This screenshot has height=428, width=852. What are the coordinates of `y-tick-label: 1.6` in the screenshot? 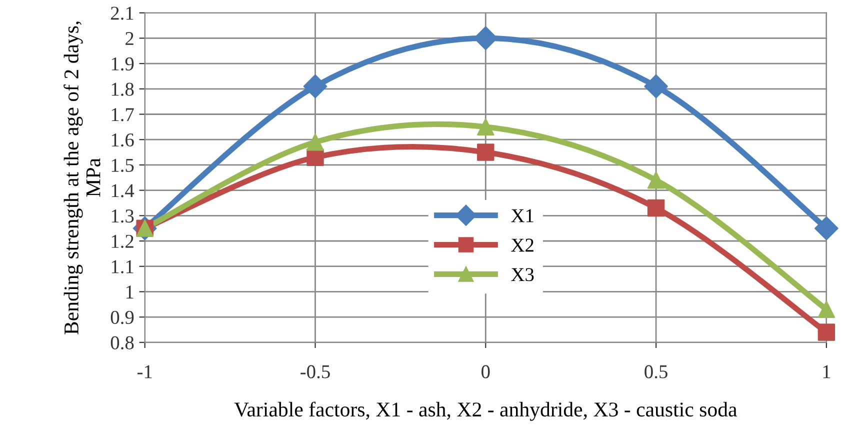 It's located at (123, 140).